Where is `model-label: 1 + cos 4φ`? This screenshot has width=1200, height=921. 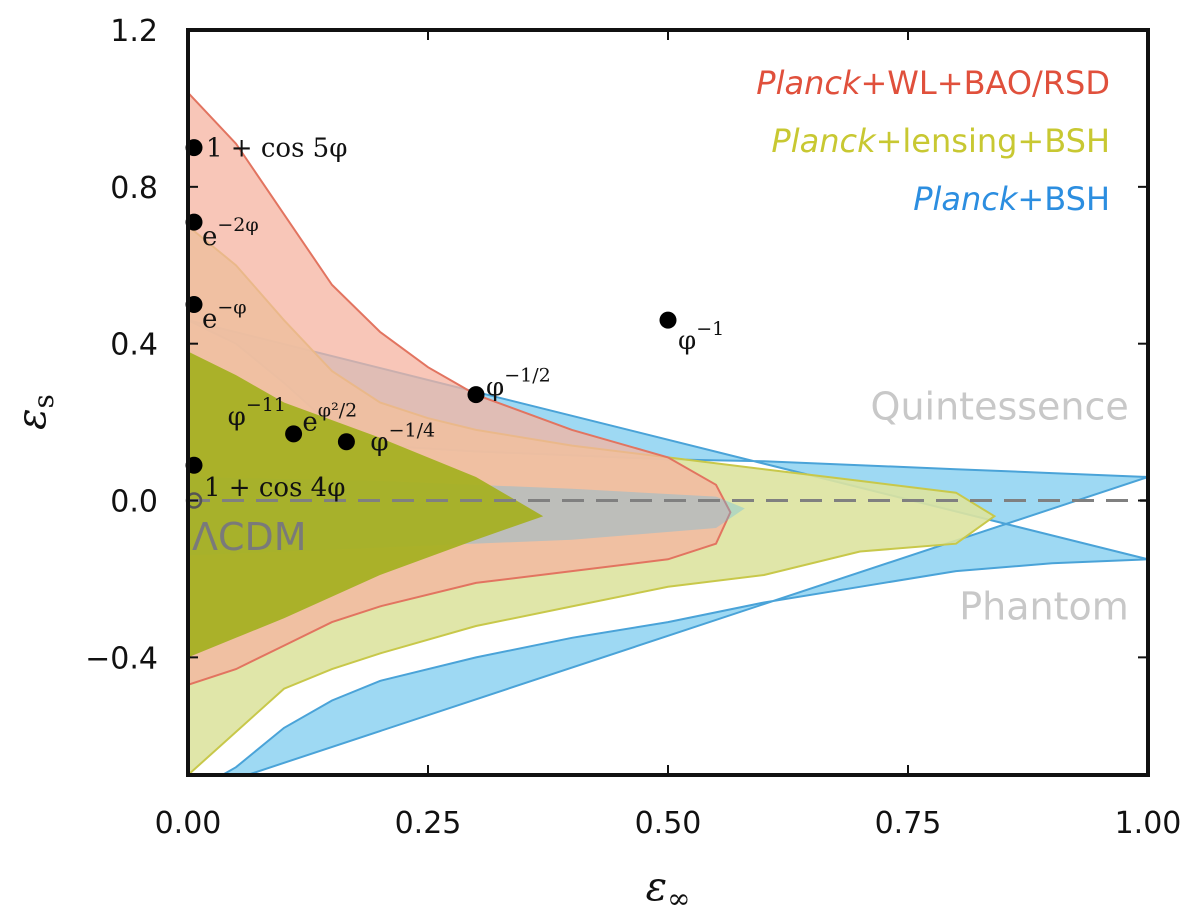 model-label: 1 + cos 4φ is located at coordinates (274, 488).